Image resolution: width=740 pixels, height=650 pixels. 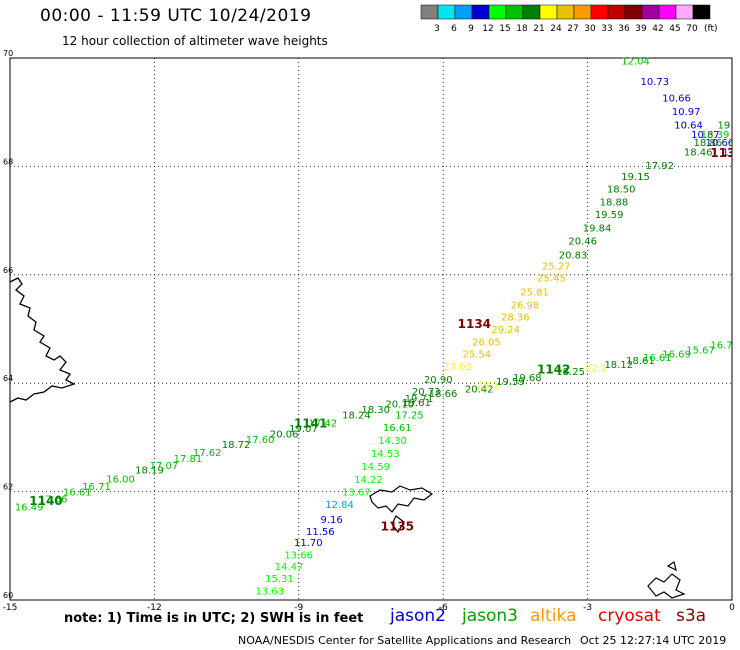 I want to click on colorbar-tick-label: 45, so click(x=674, y=29).